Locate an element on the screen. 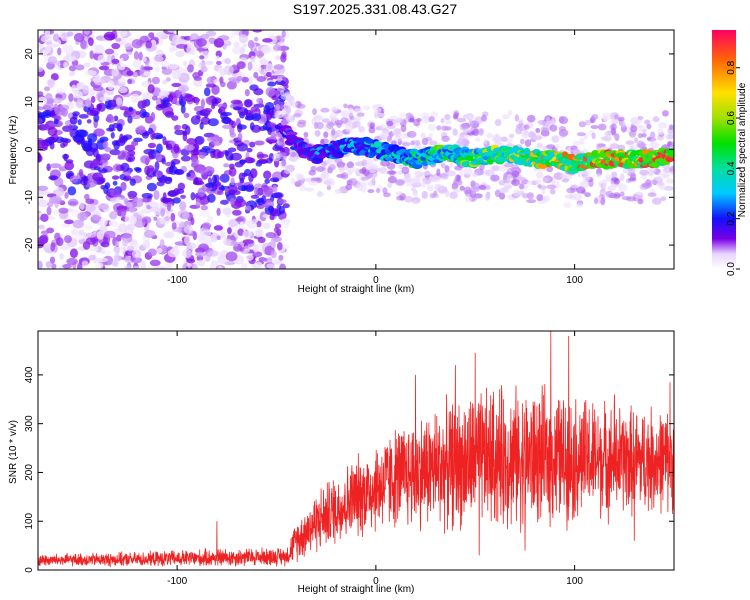  spectrogram-ridge is located at coordinates (474, 146).